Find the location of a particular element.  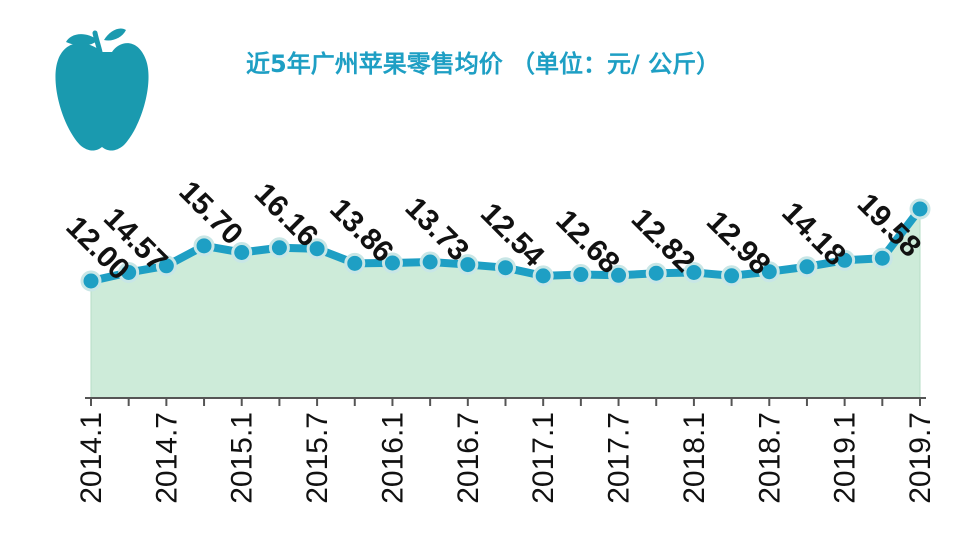

x-tick-label: 2015.7 is located at coordinates (317, 458).